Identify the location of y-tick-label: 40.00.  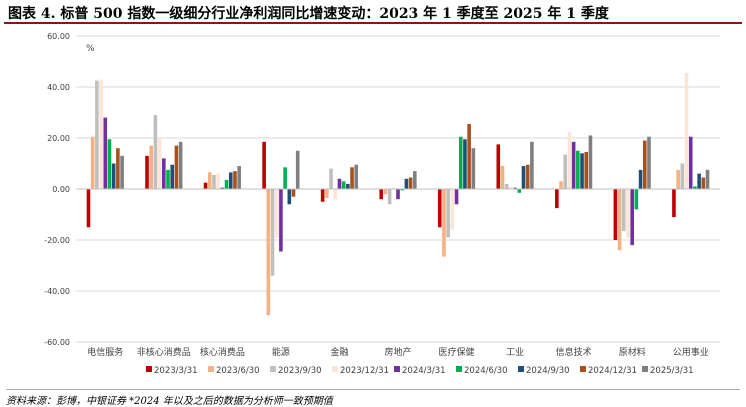
(58, 87).